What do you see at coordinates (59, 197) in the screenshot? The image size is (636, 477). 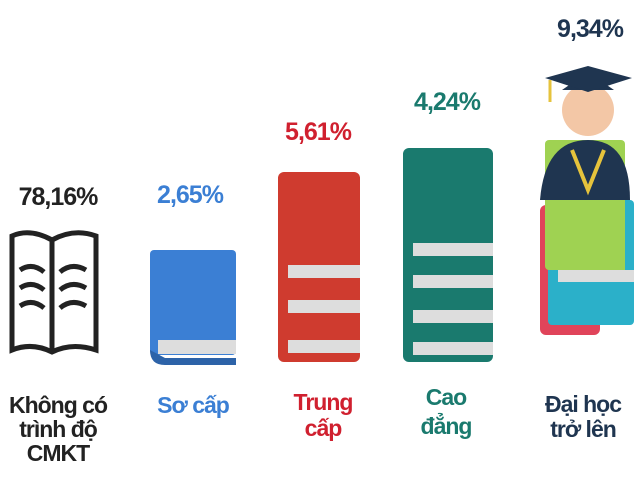 I see `percent: 78,16%` at bounding box center [59, 197].